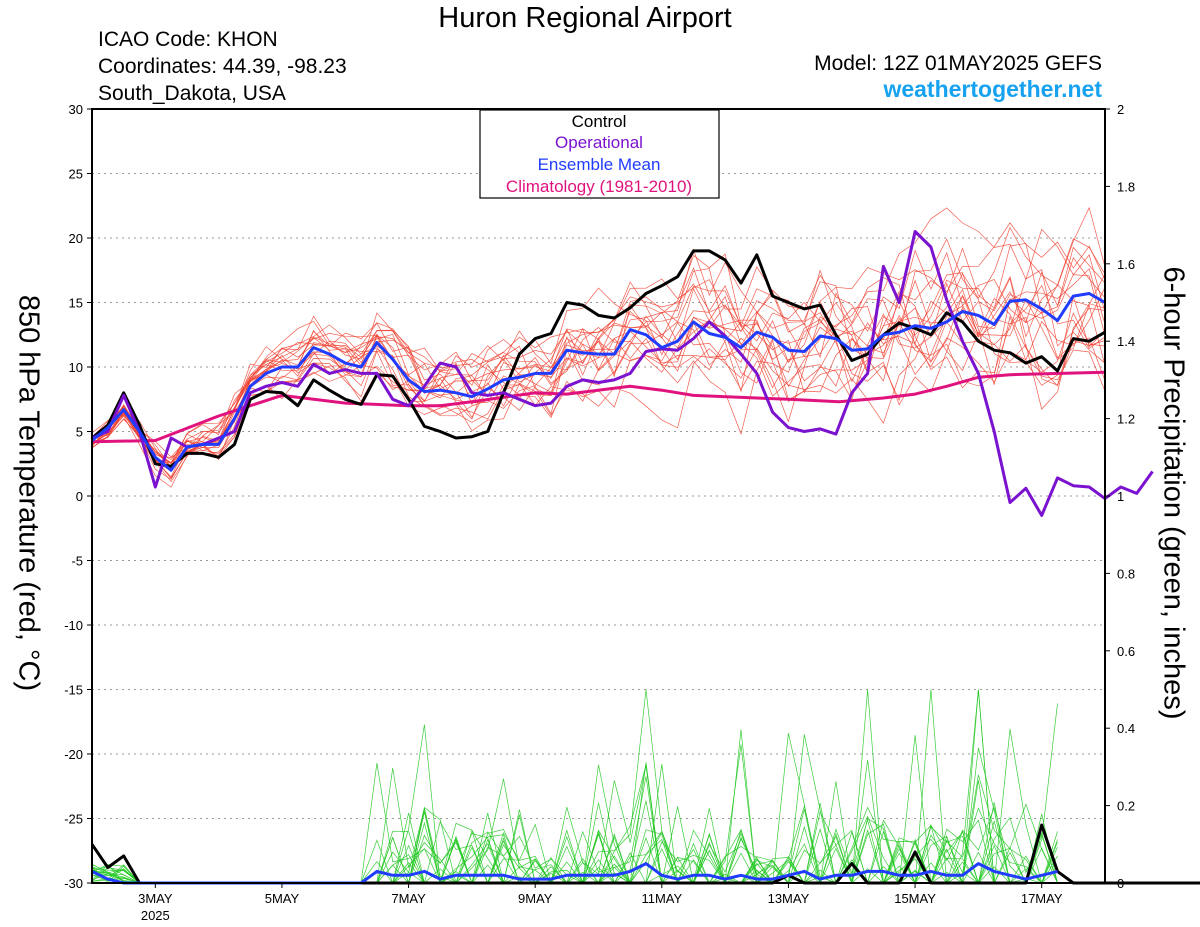  Describe the element at coordinates (599, 164) in the screenshot. I see `legend-item-ensemble-mean: Ensemble Mean` at that location.